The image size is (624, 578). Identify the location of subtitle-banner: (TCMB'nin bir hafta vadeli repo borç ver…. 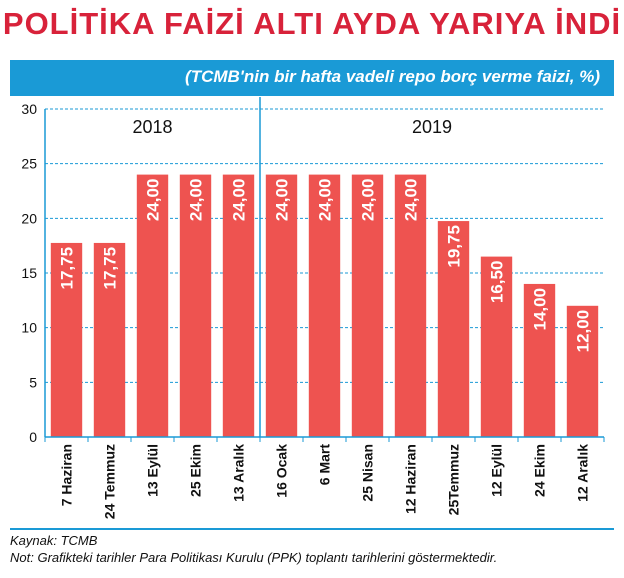
(312, 78).